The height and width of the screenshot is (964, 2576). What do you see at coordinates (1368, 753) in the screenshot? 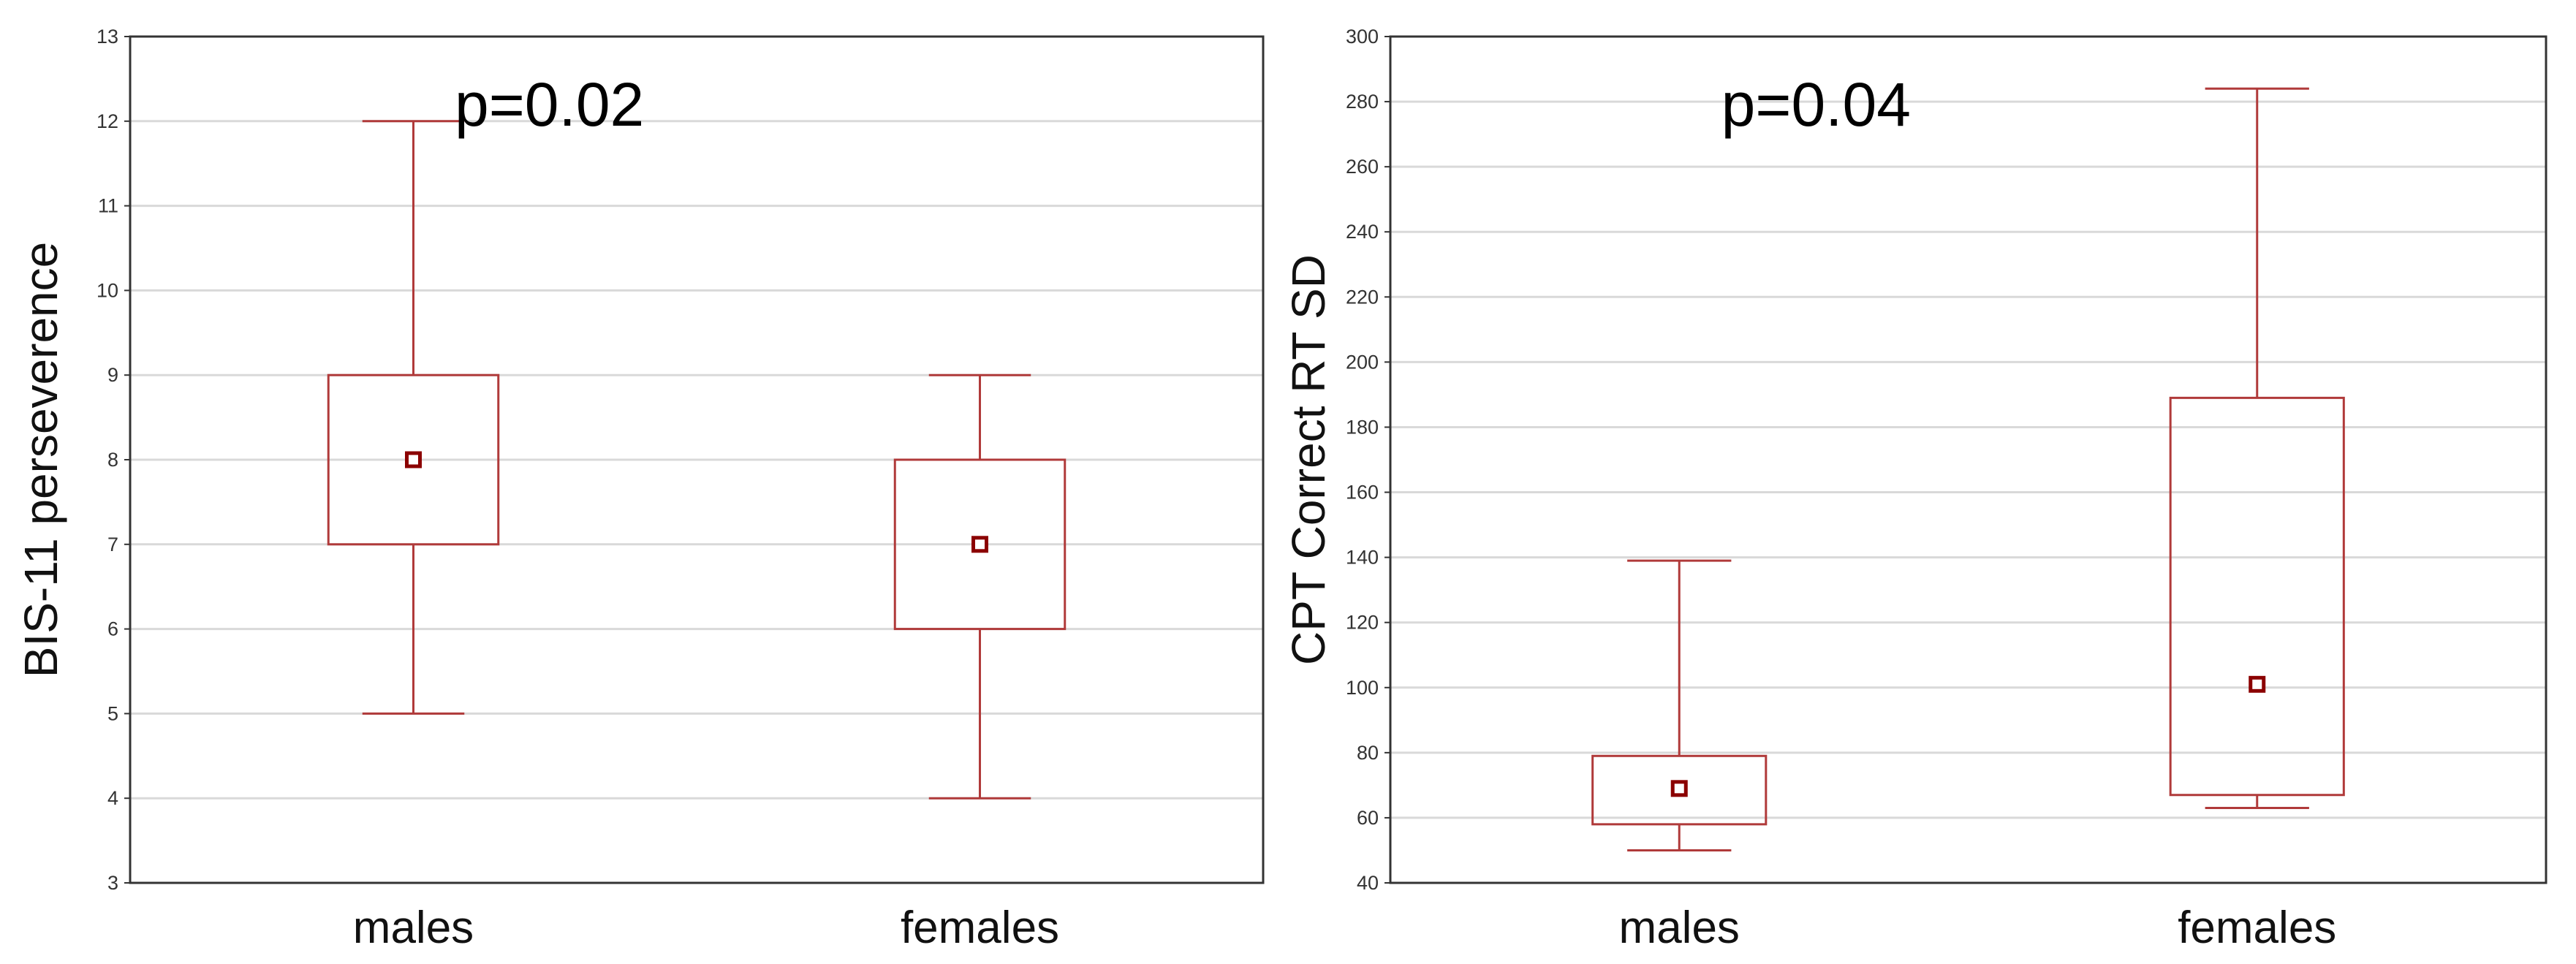
I see `y-tick-label: 80` at bounding box center [1368, 753].